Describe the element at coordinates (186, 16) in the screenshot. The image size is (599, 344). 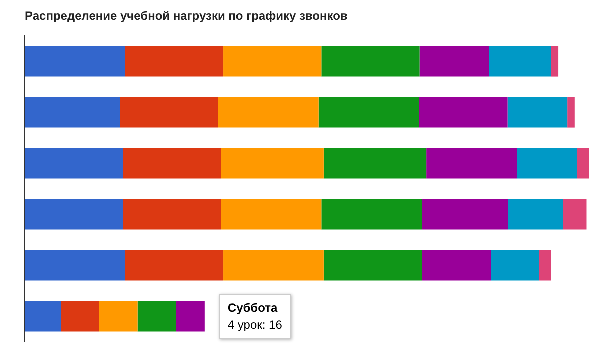
I see `chart-title: Распределение учебной нагрузки по графику звонков` at that location.